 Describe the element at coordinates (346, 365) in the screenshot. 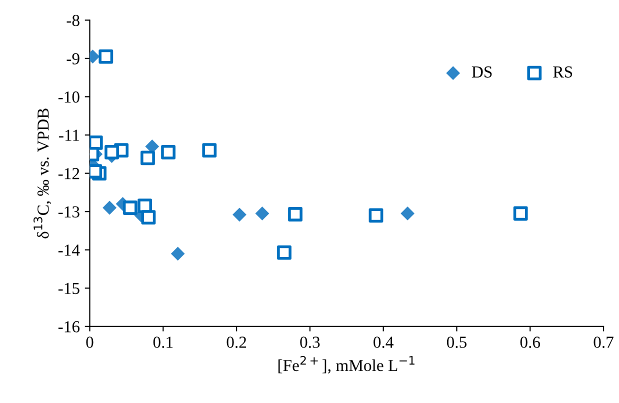

I see `x-axis-title: [Fe$^{2+}$], mMole L$^{−1}$` at that location.